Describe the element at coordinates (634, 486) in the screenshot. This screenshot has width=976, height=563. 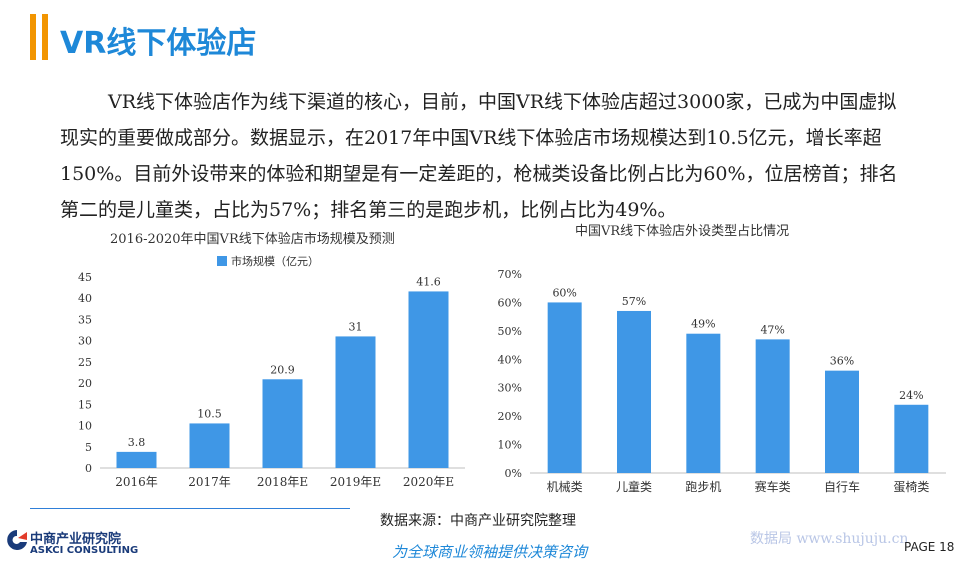
I see `x-tick-label: 儿童类` at that location.